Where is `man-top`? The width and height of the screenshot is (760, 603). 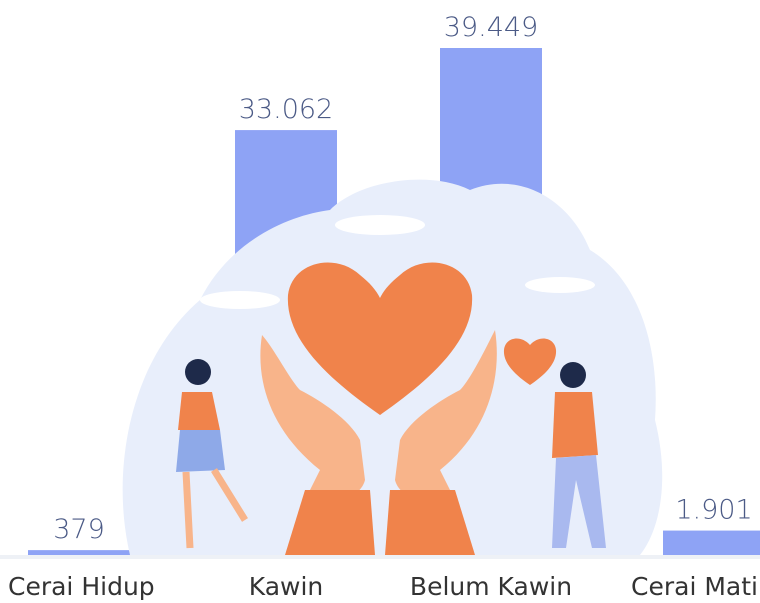
man-top is located at coordinates (575, 425).